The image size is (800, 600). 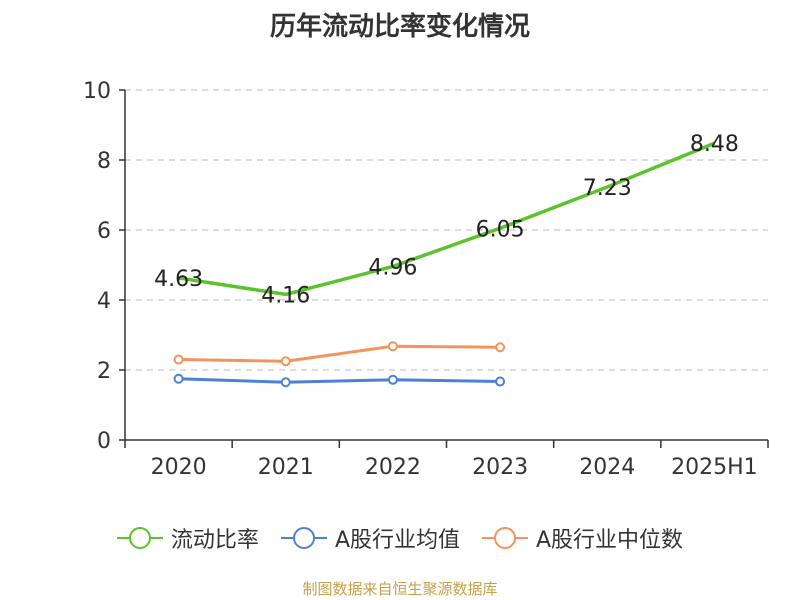 I want to click on data-label: 7.23, so click(x=607, y=188).